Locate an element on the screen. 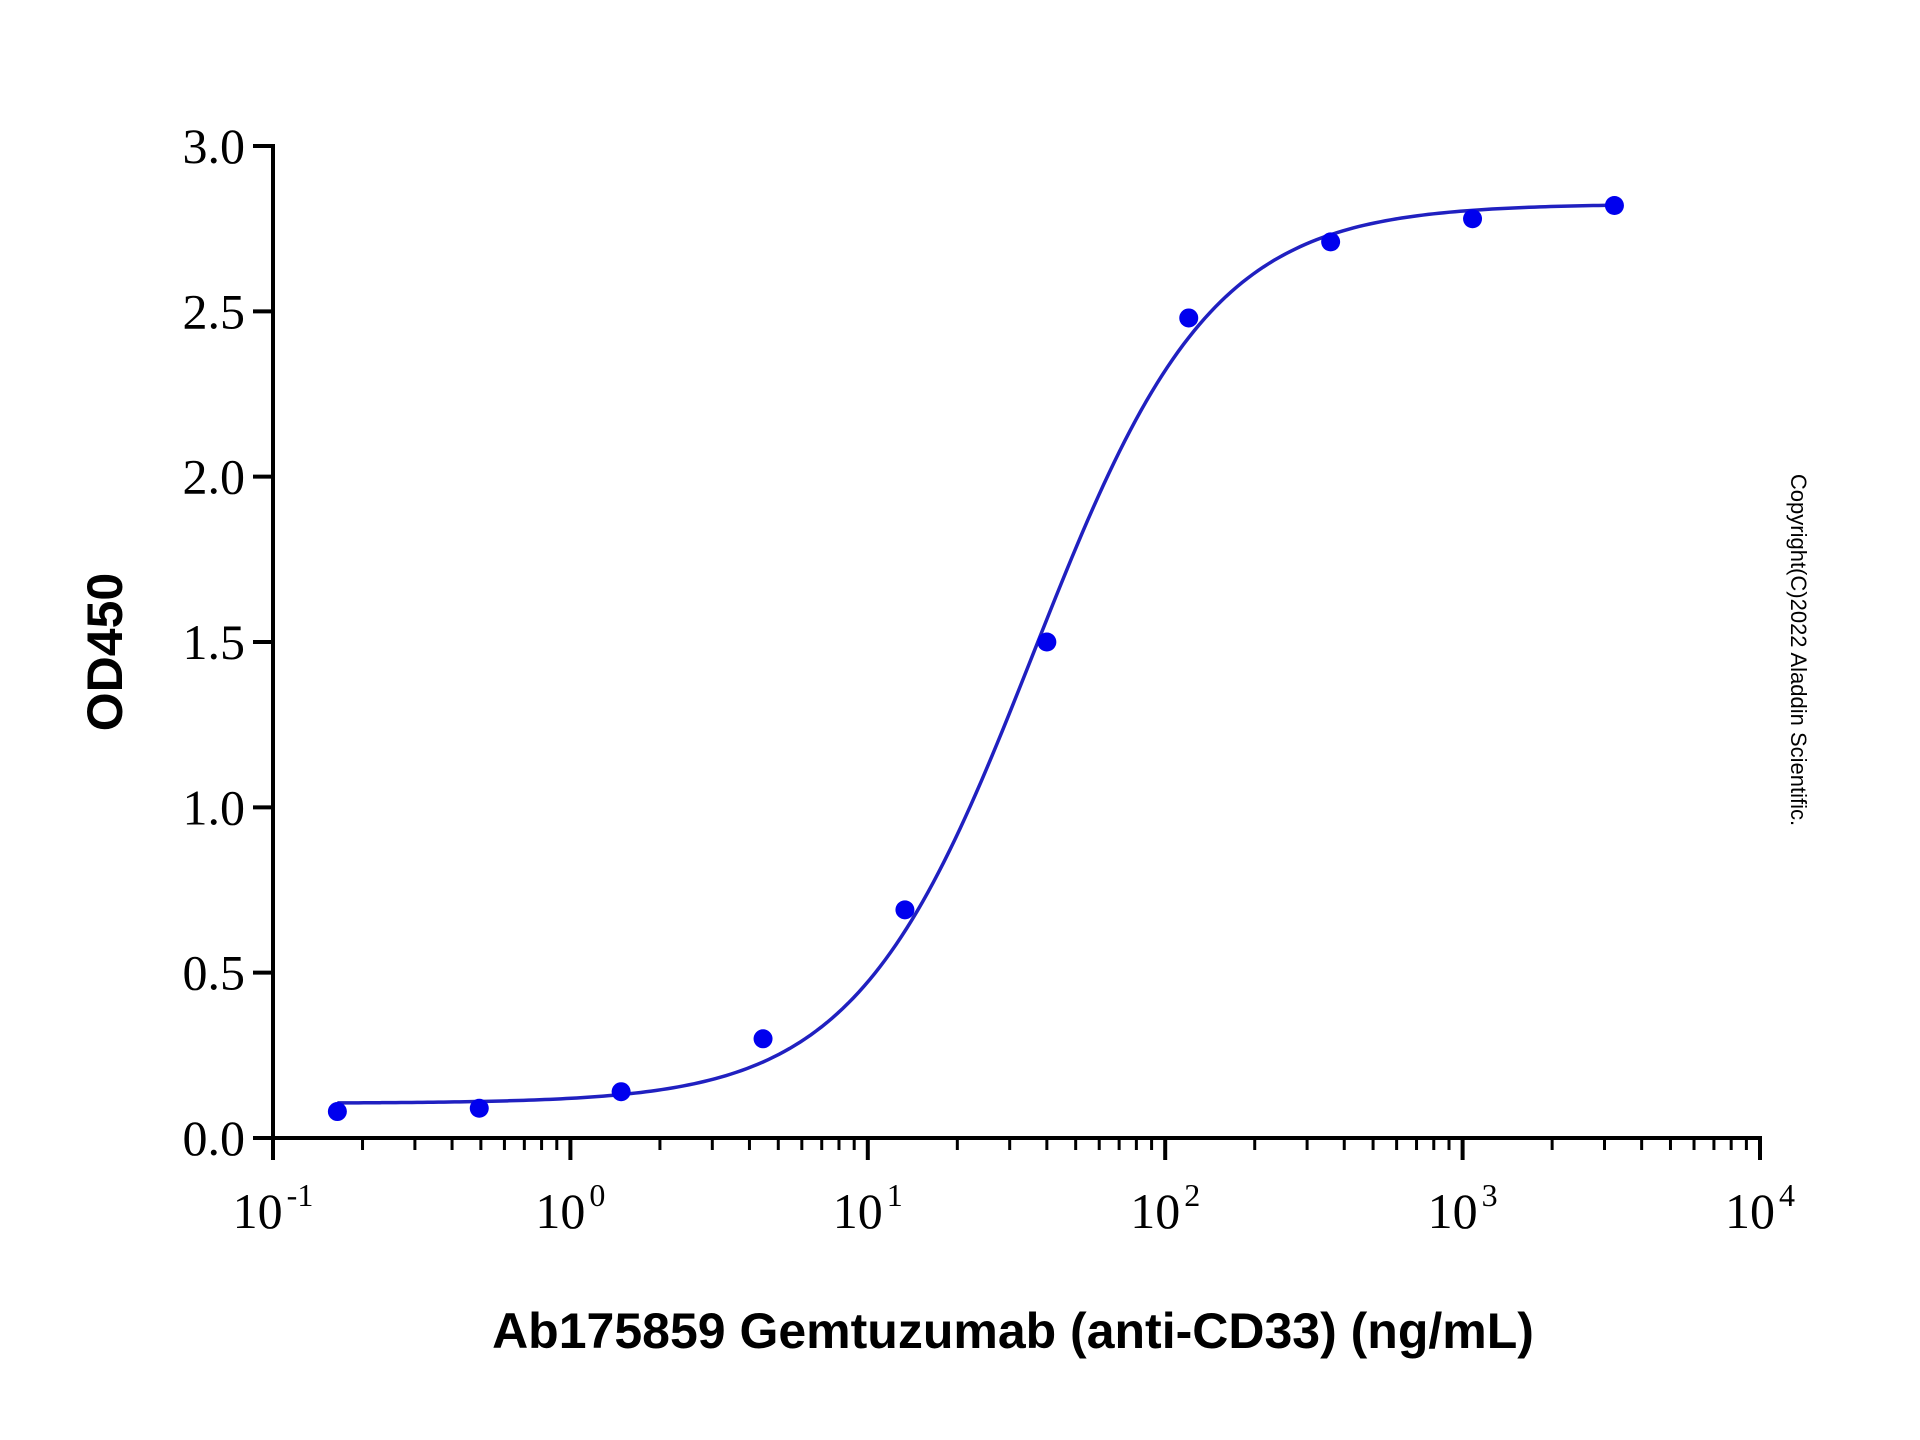 The height and width of the screenshot is (1440, 1920). y-tick-label: 1.5 is located at coordinates (214, 642).